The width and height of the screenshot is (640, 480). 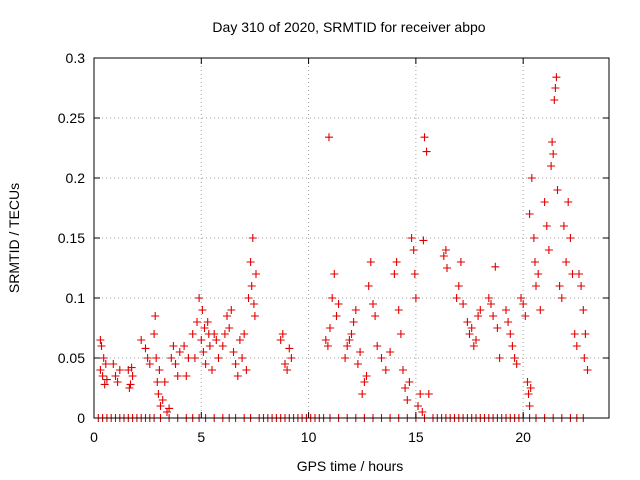 What do you see at coordinates (523, 437) in the screenshot?
I see `x-tick-label: 20` at bounding box center [523, 437].